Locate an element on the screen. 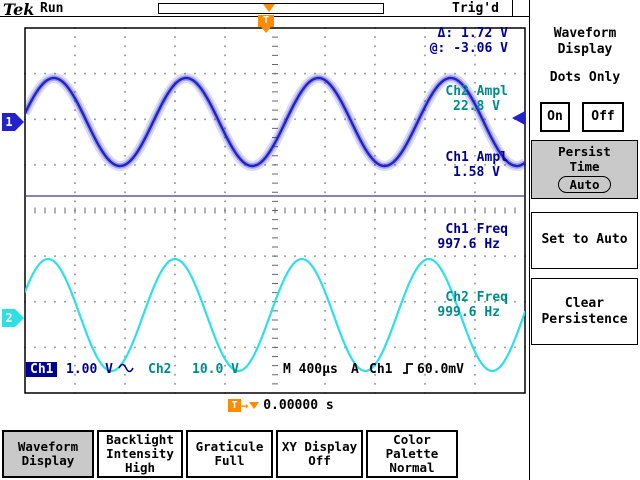 The height and width of the screenshot is (480, 640). clear-persistence-button: Clear Persistence is located at coordinates (584, 311).